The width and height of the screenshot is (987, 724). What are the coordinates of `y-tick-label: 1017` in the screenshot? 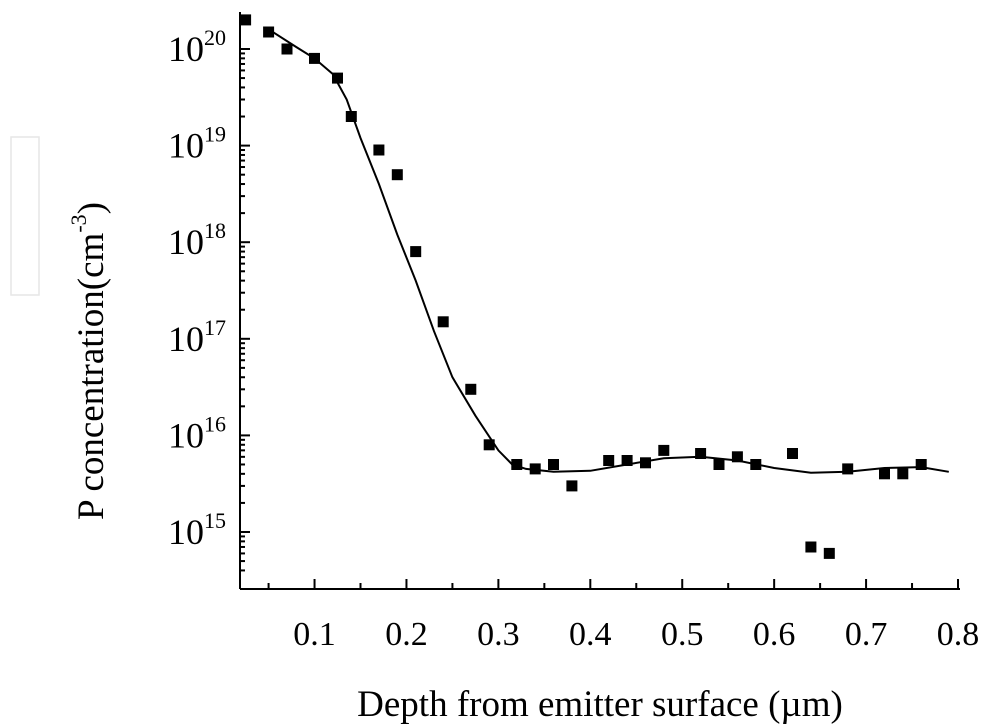 It's located at (197, 337).